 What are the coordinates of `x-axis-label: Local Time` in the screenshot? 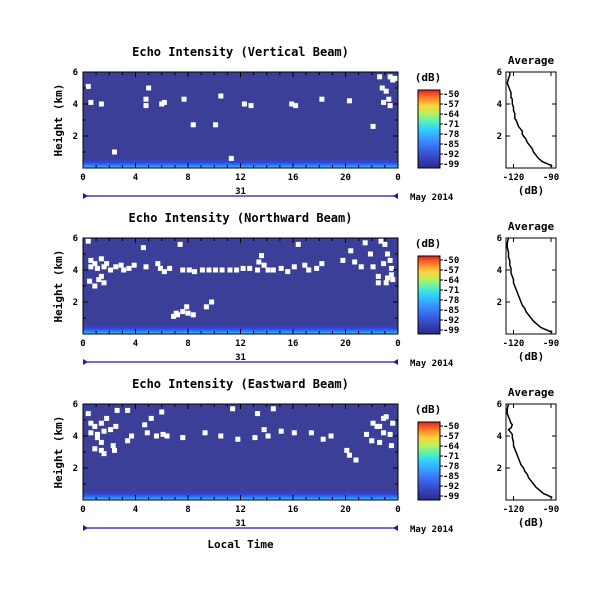 It's located at (240, 544).